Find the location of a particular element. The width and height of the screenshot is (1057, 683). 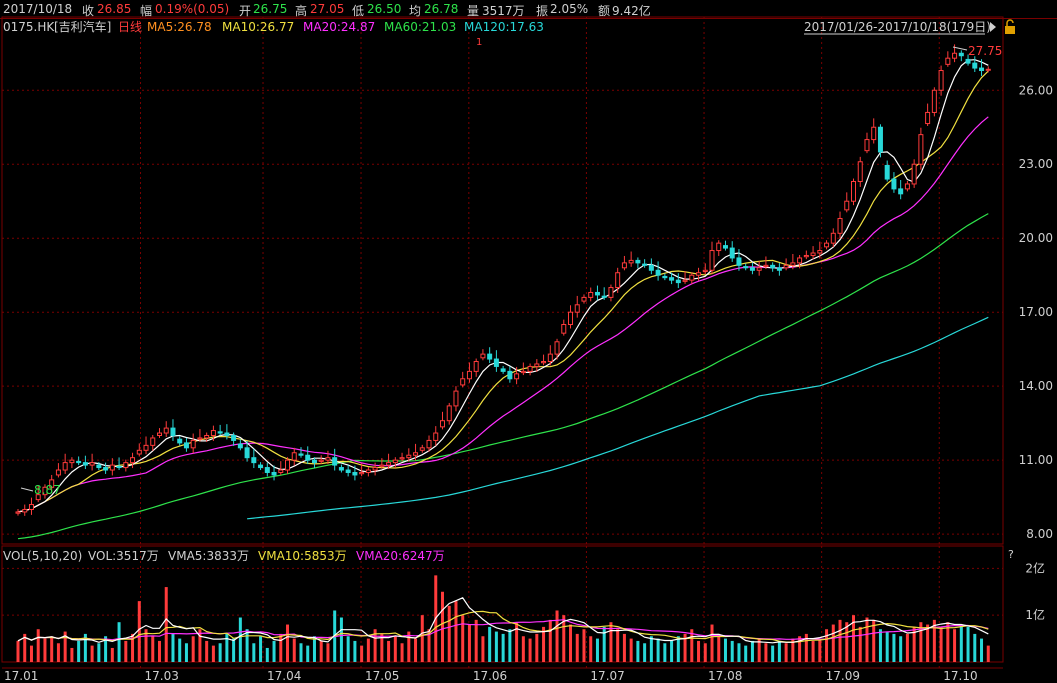

low-annotation-pointer is located at coordinates (27, 489).